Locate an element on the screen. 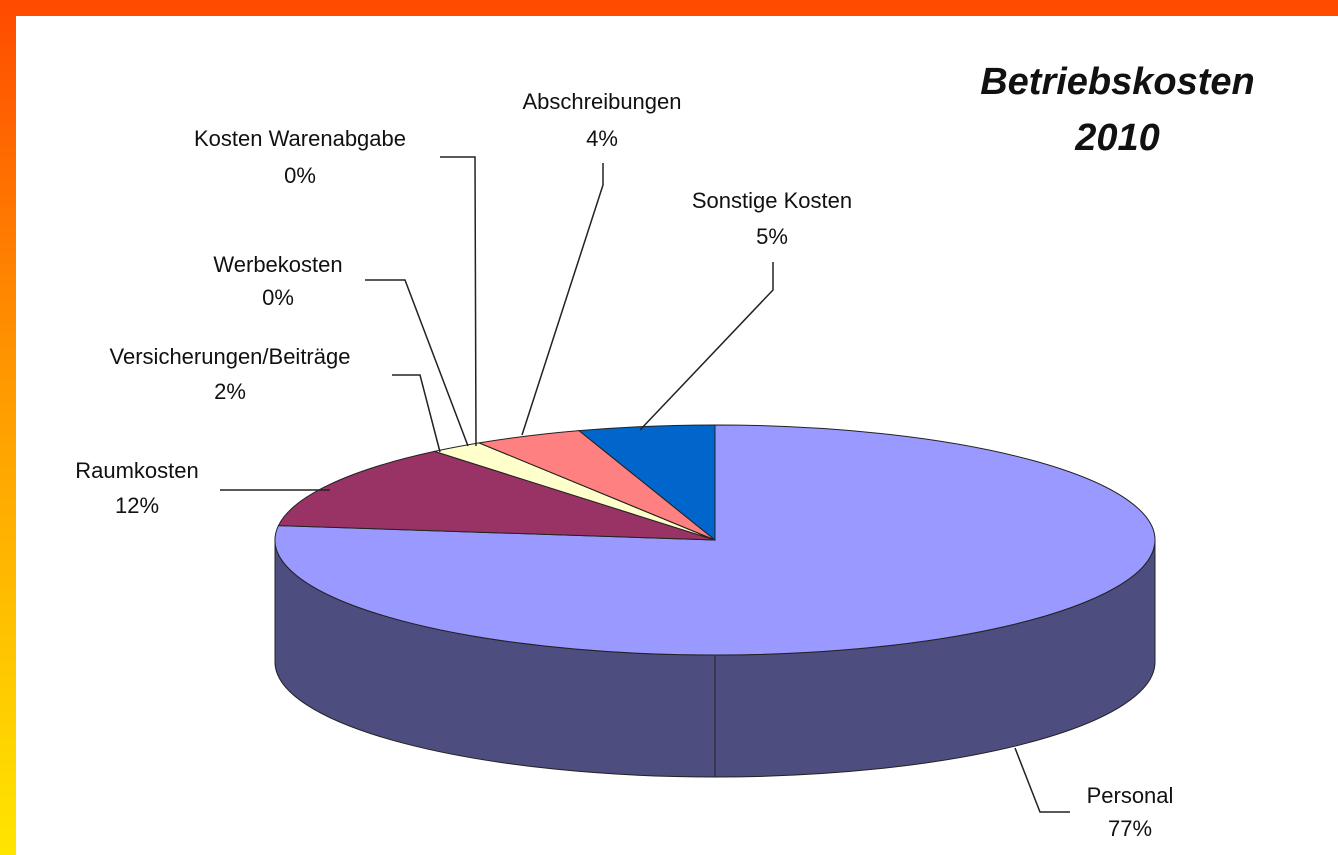 The height and width of the screenshot is (855, 1338). slice-label: Werbekosten is located at coordinates (277, 264).